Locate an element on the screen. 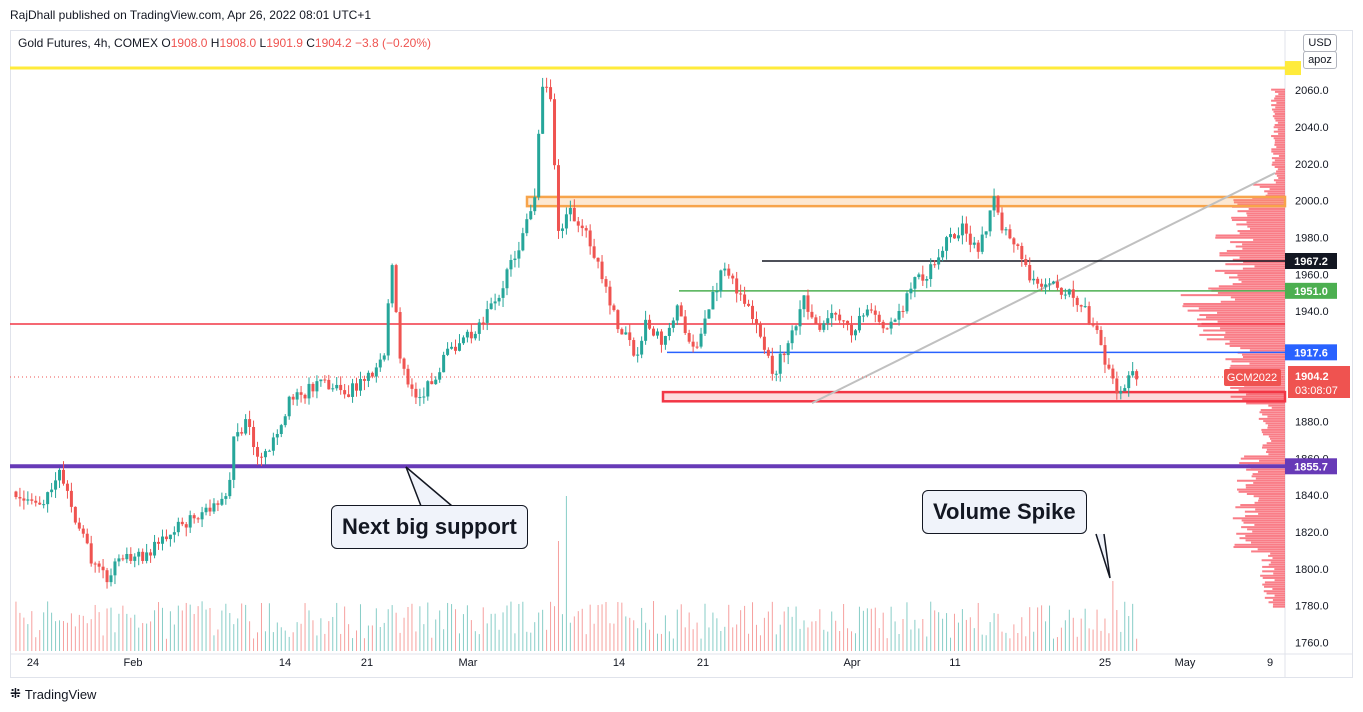 Image resolution: width=1363 pixels, height=712 pixels. support-callout-pointer is located at coordinates (429, 486).